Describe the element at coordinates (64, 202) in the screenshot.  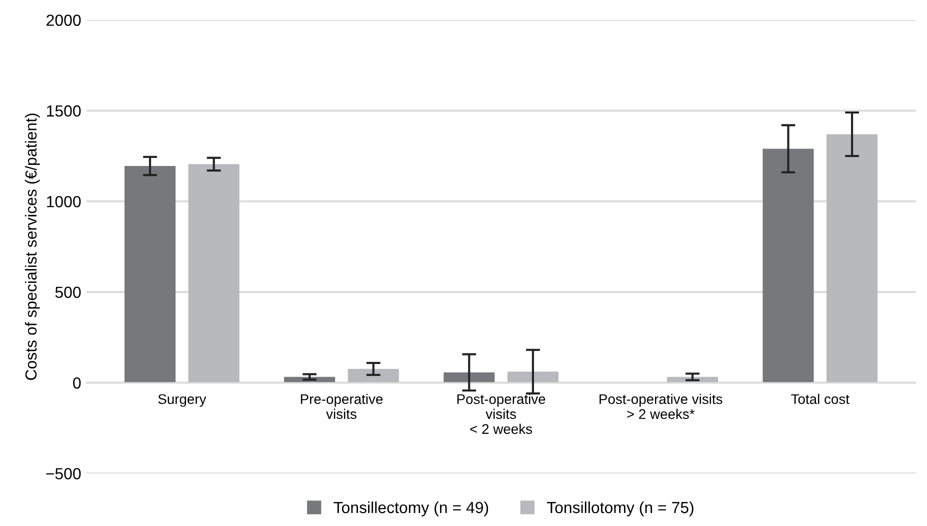
I see `y-tick-label: 1000` at that location.